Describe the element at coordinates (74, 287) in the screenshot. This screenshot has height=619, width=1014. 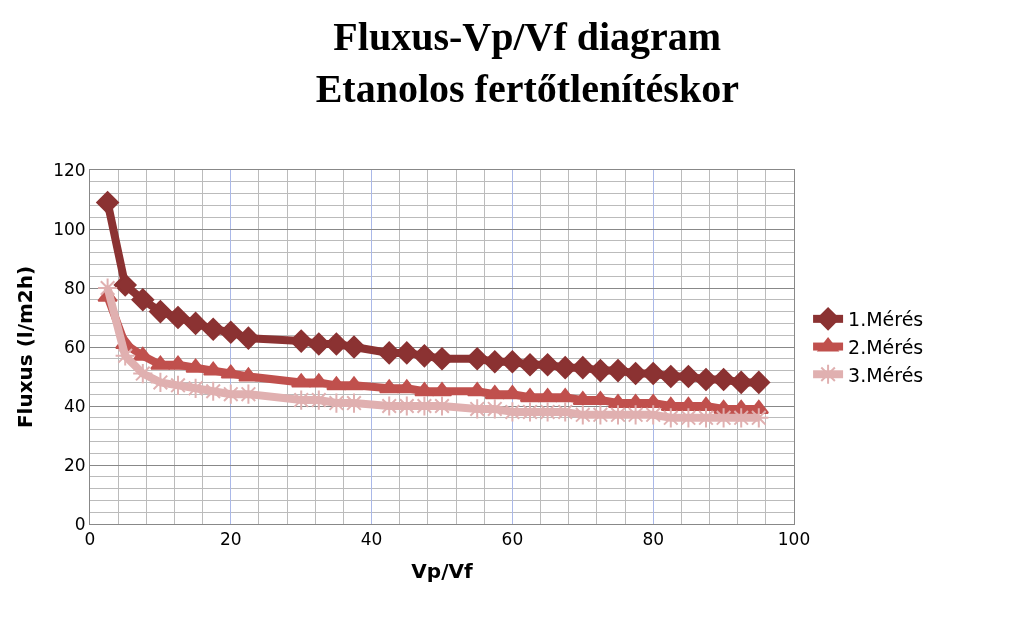
I see `y-tick-label: 80` at that location.